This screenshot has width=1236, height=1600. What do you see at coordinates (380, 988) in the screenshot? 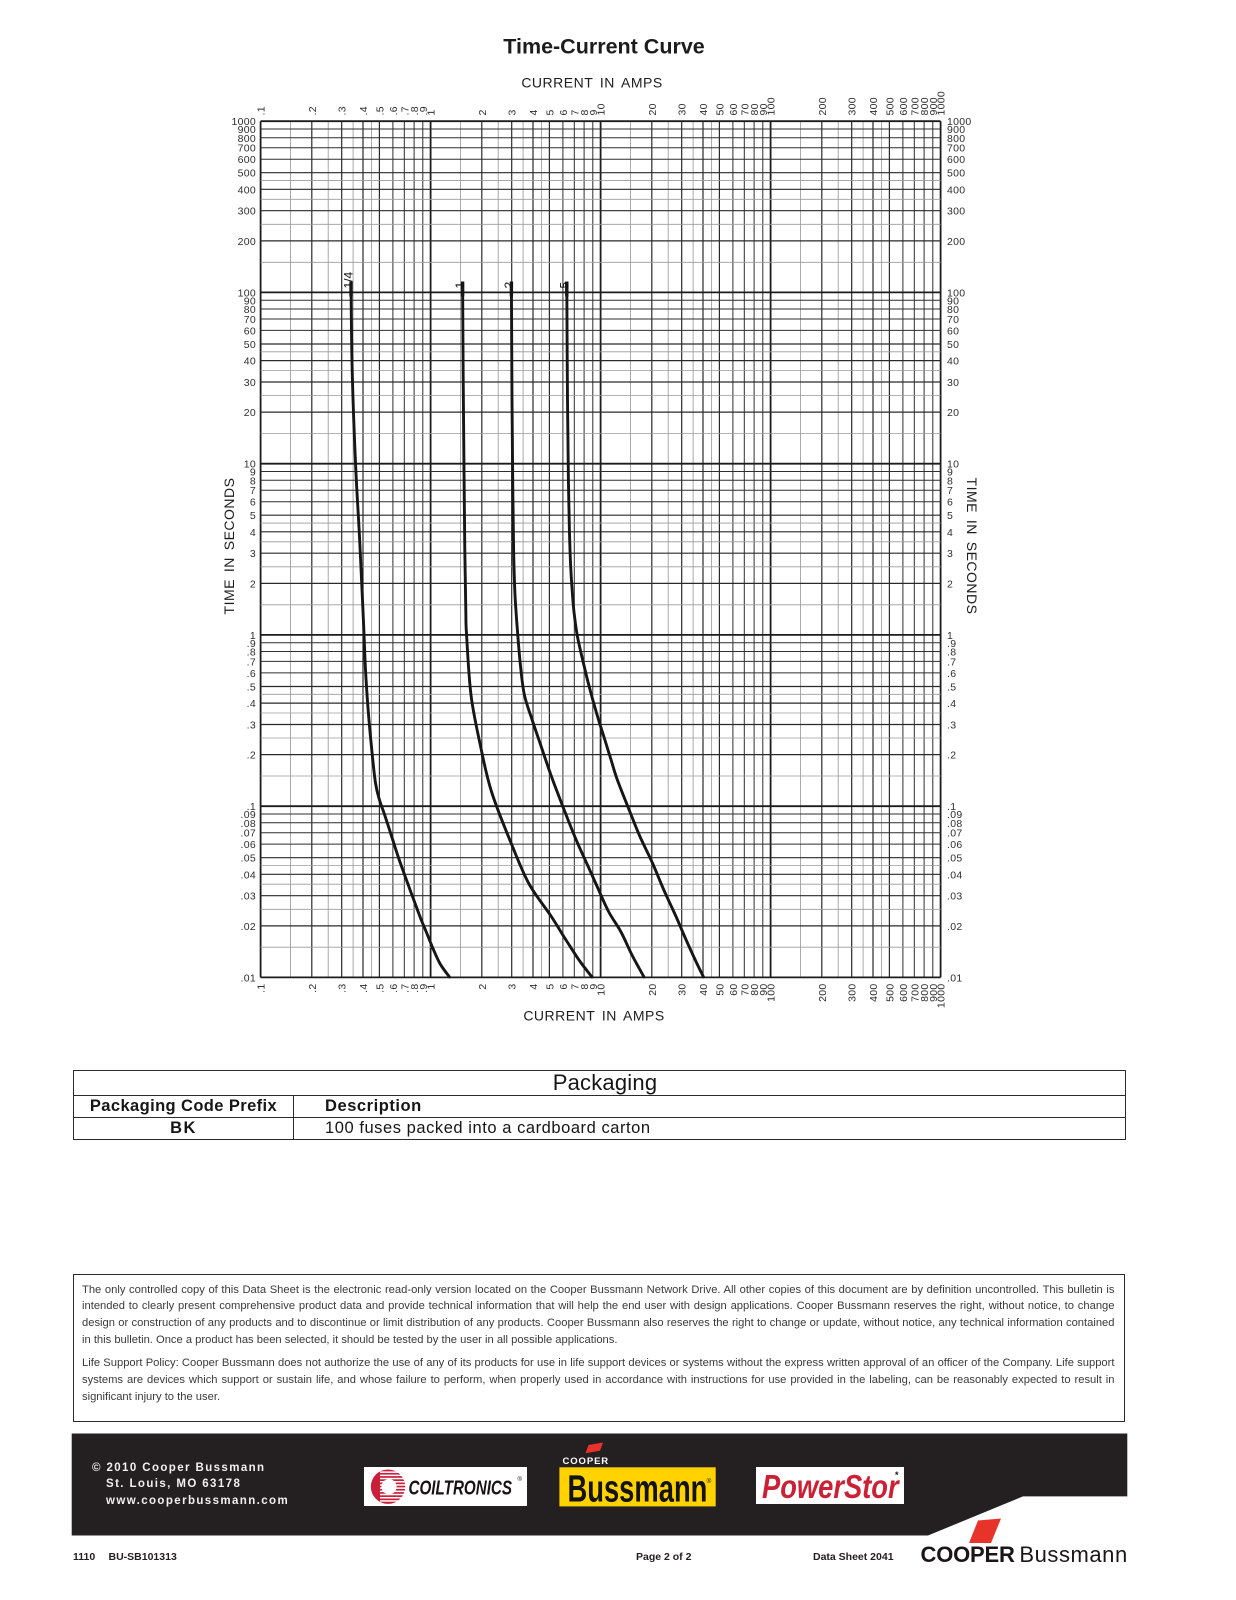
I see `svg-text: .5` at bounding box center [380, 988].